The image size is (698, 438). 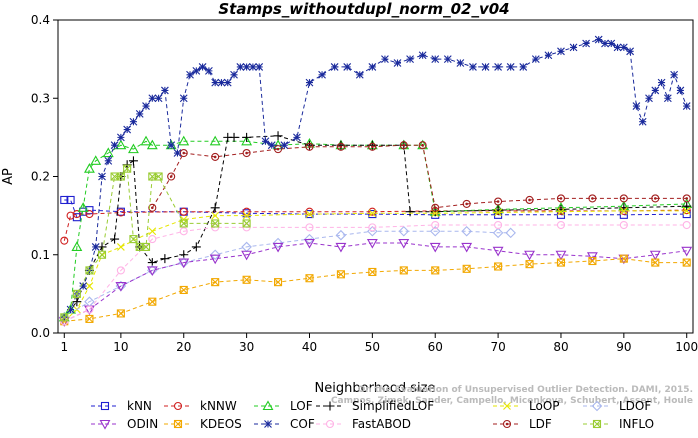 I want to click on y-tick-label: 0.4, so click(x=40, y=20).